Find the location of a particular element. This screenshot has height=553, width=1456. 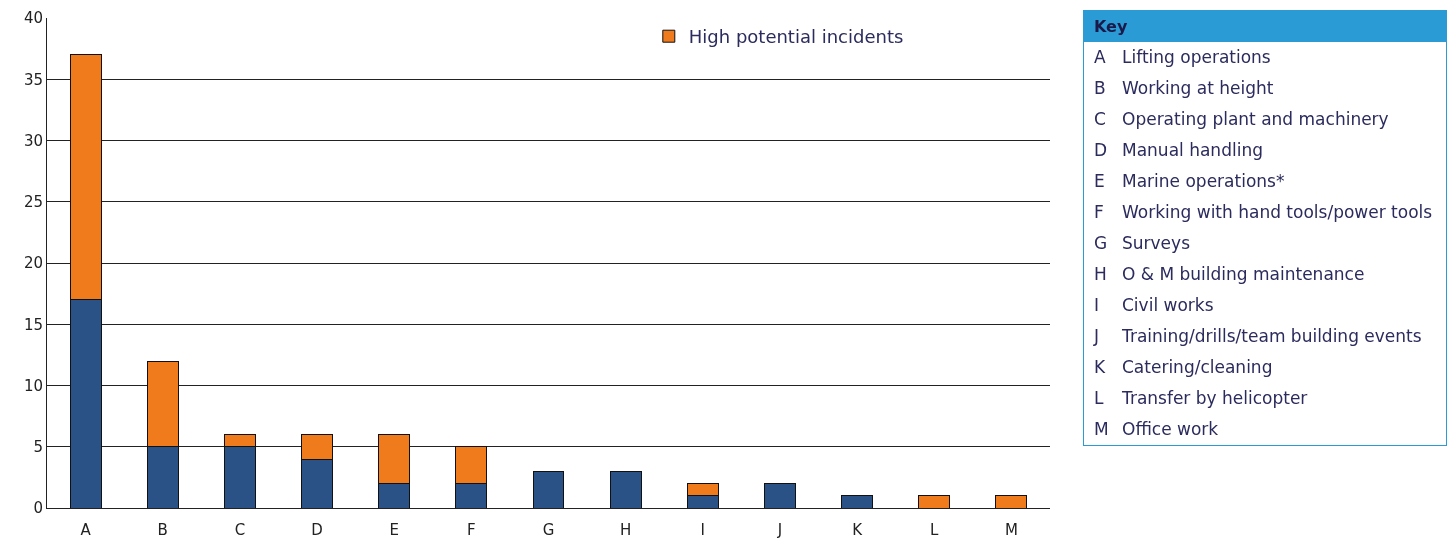

text: O & M building maintenance is located at coordinates (1243, 274).